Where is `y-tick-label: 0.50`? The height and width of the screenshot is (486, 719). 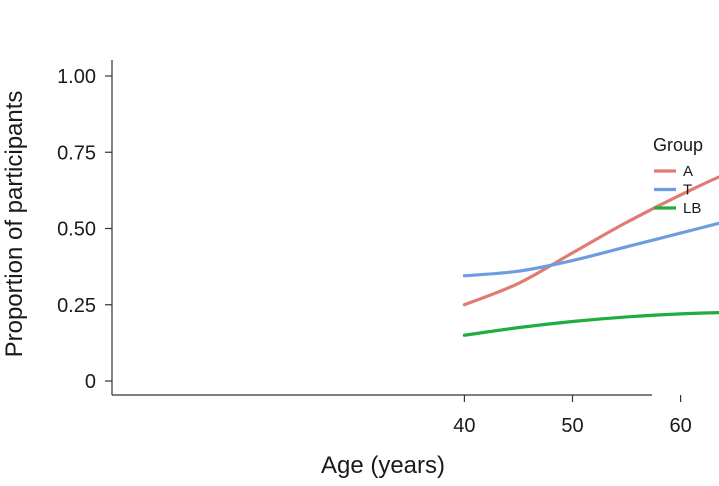
y-tick-label: 0.50 is located at coordinates (76, 230).